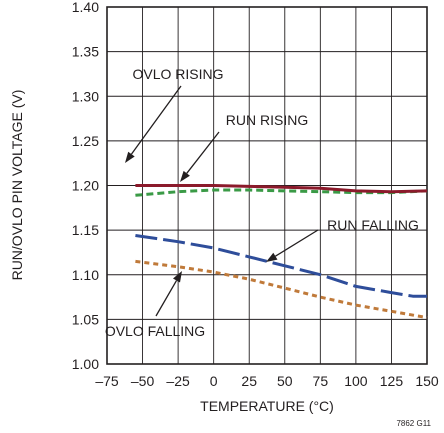 This screenshot has height=433, width=444. I want to click on y-tick-label: 1.20, so click(85, 186).